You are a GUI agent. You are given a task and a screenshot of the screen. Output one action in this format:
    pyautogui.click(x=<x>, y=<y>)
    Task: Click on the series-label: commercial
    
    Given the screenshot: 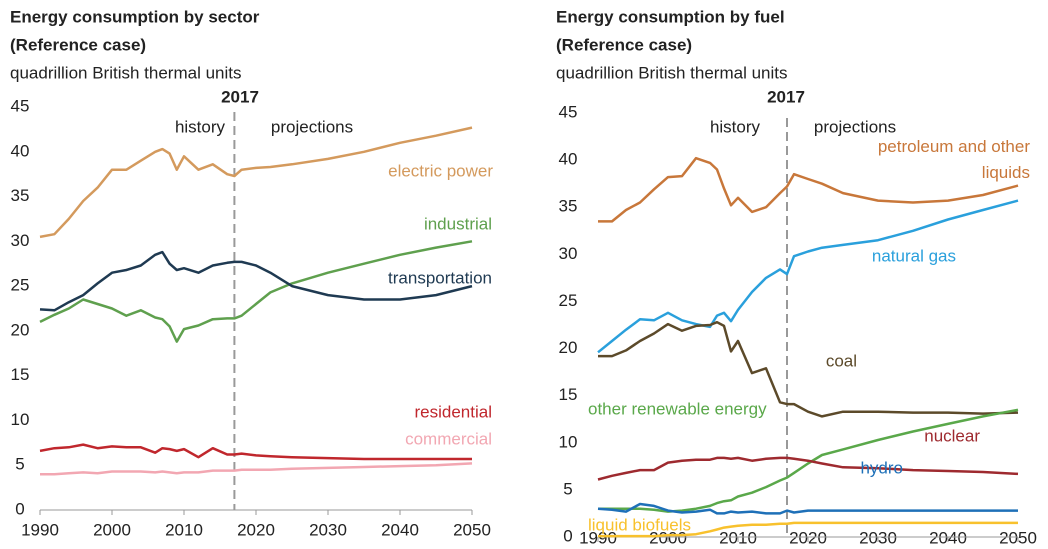 What is the action you would take?
    pyautogui.click(x=448, y=438)
    